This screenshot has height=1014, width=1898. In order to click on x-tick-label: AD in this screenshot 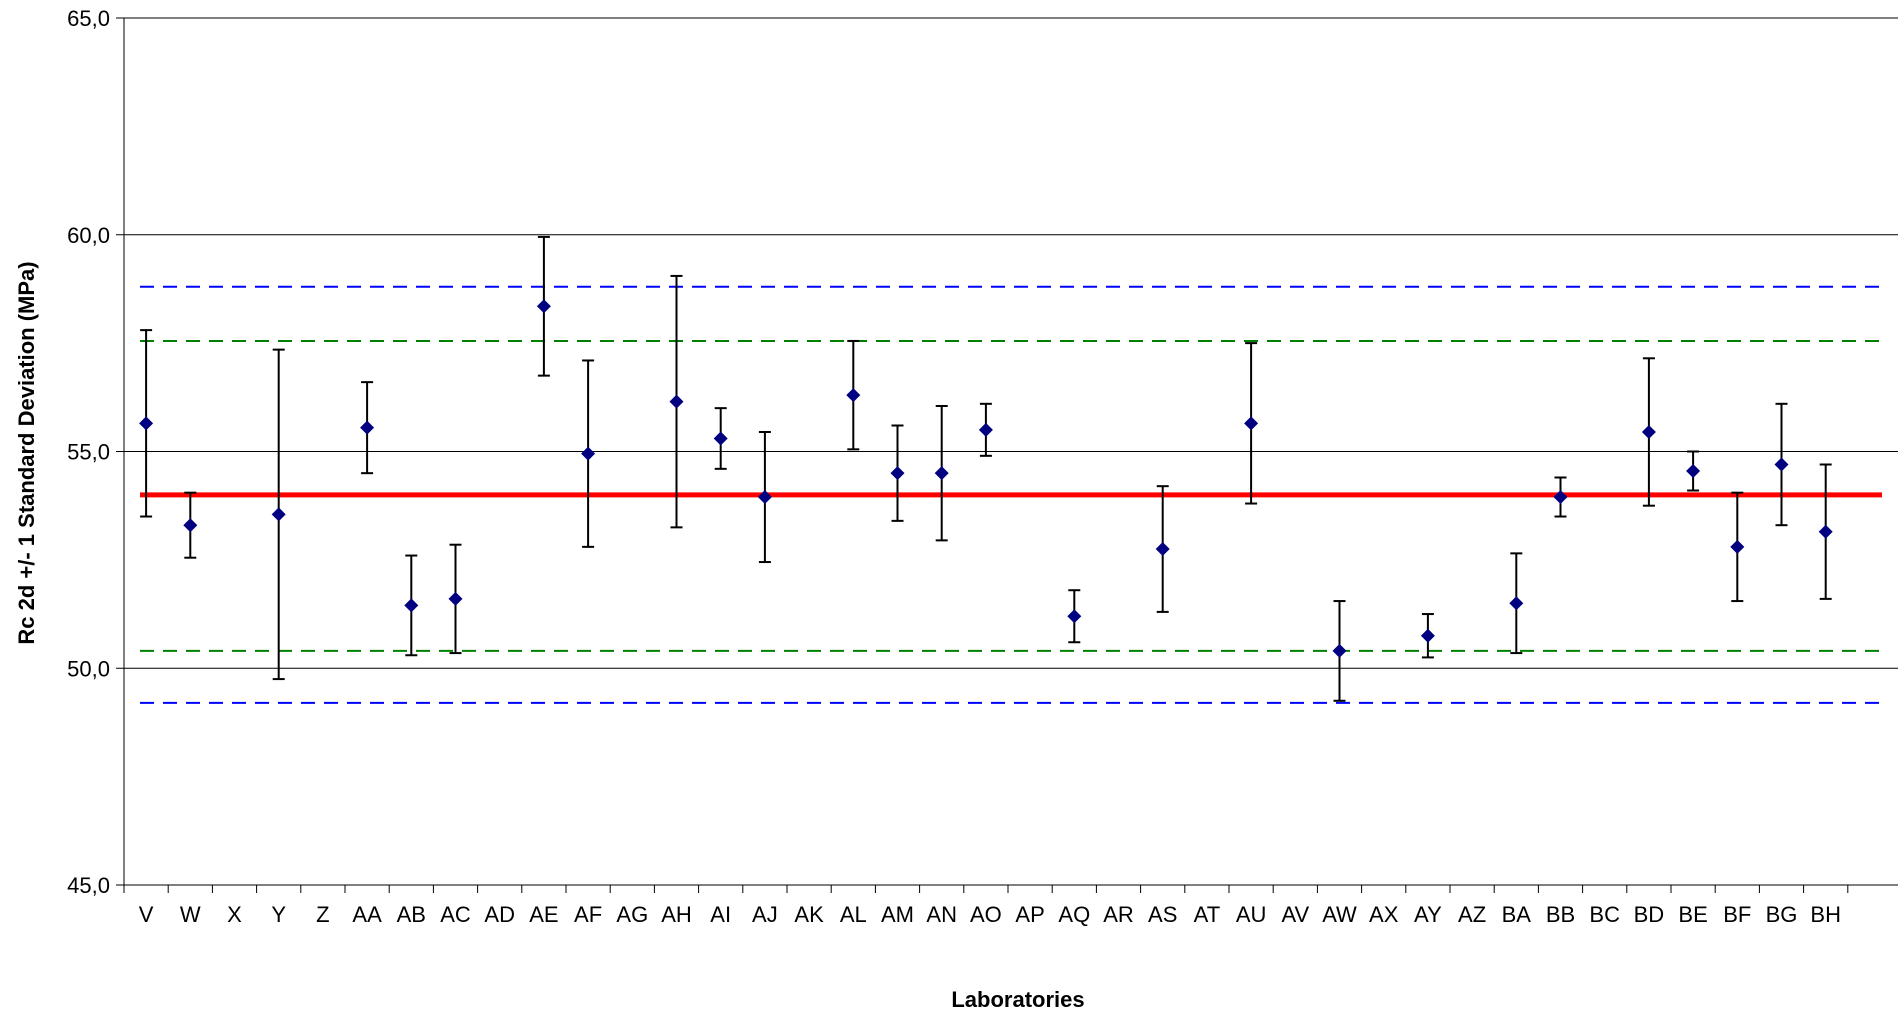, I will do `click(499, 914)`.